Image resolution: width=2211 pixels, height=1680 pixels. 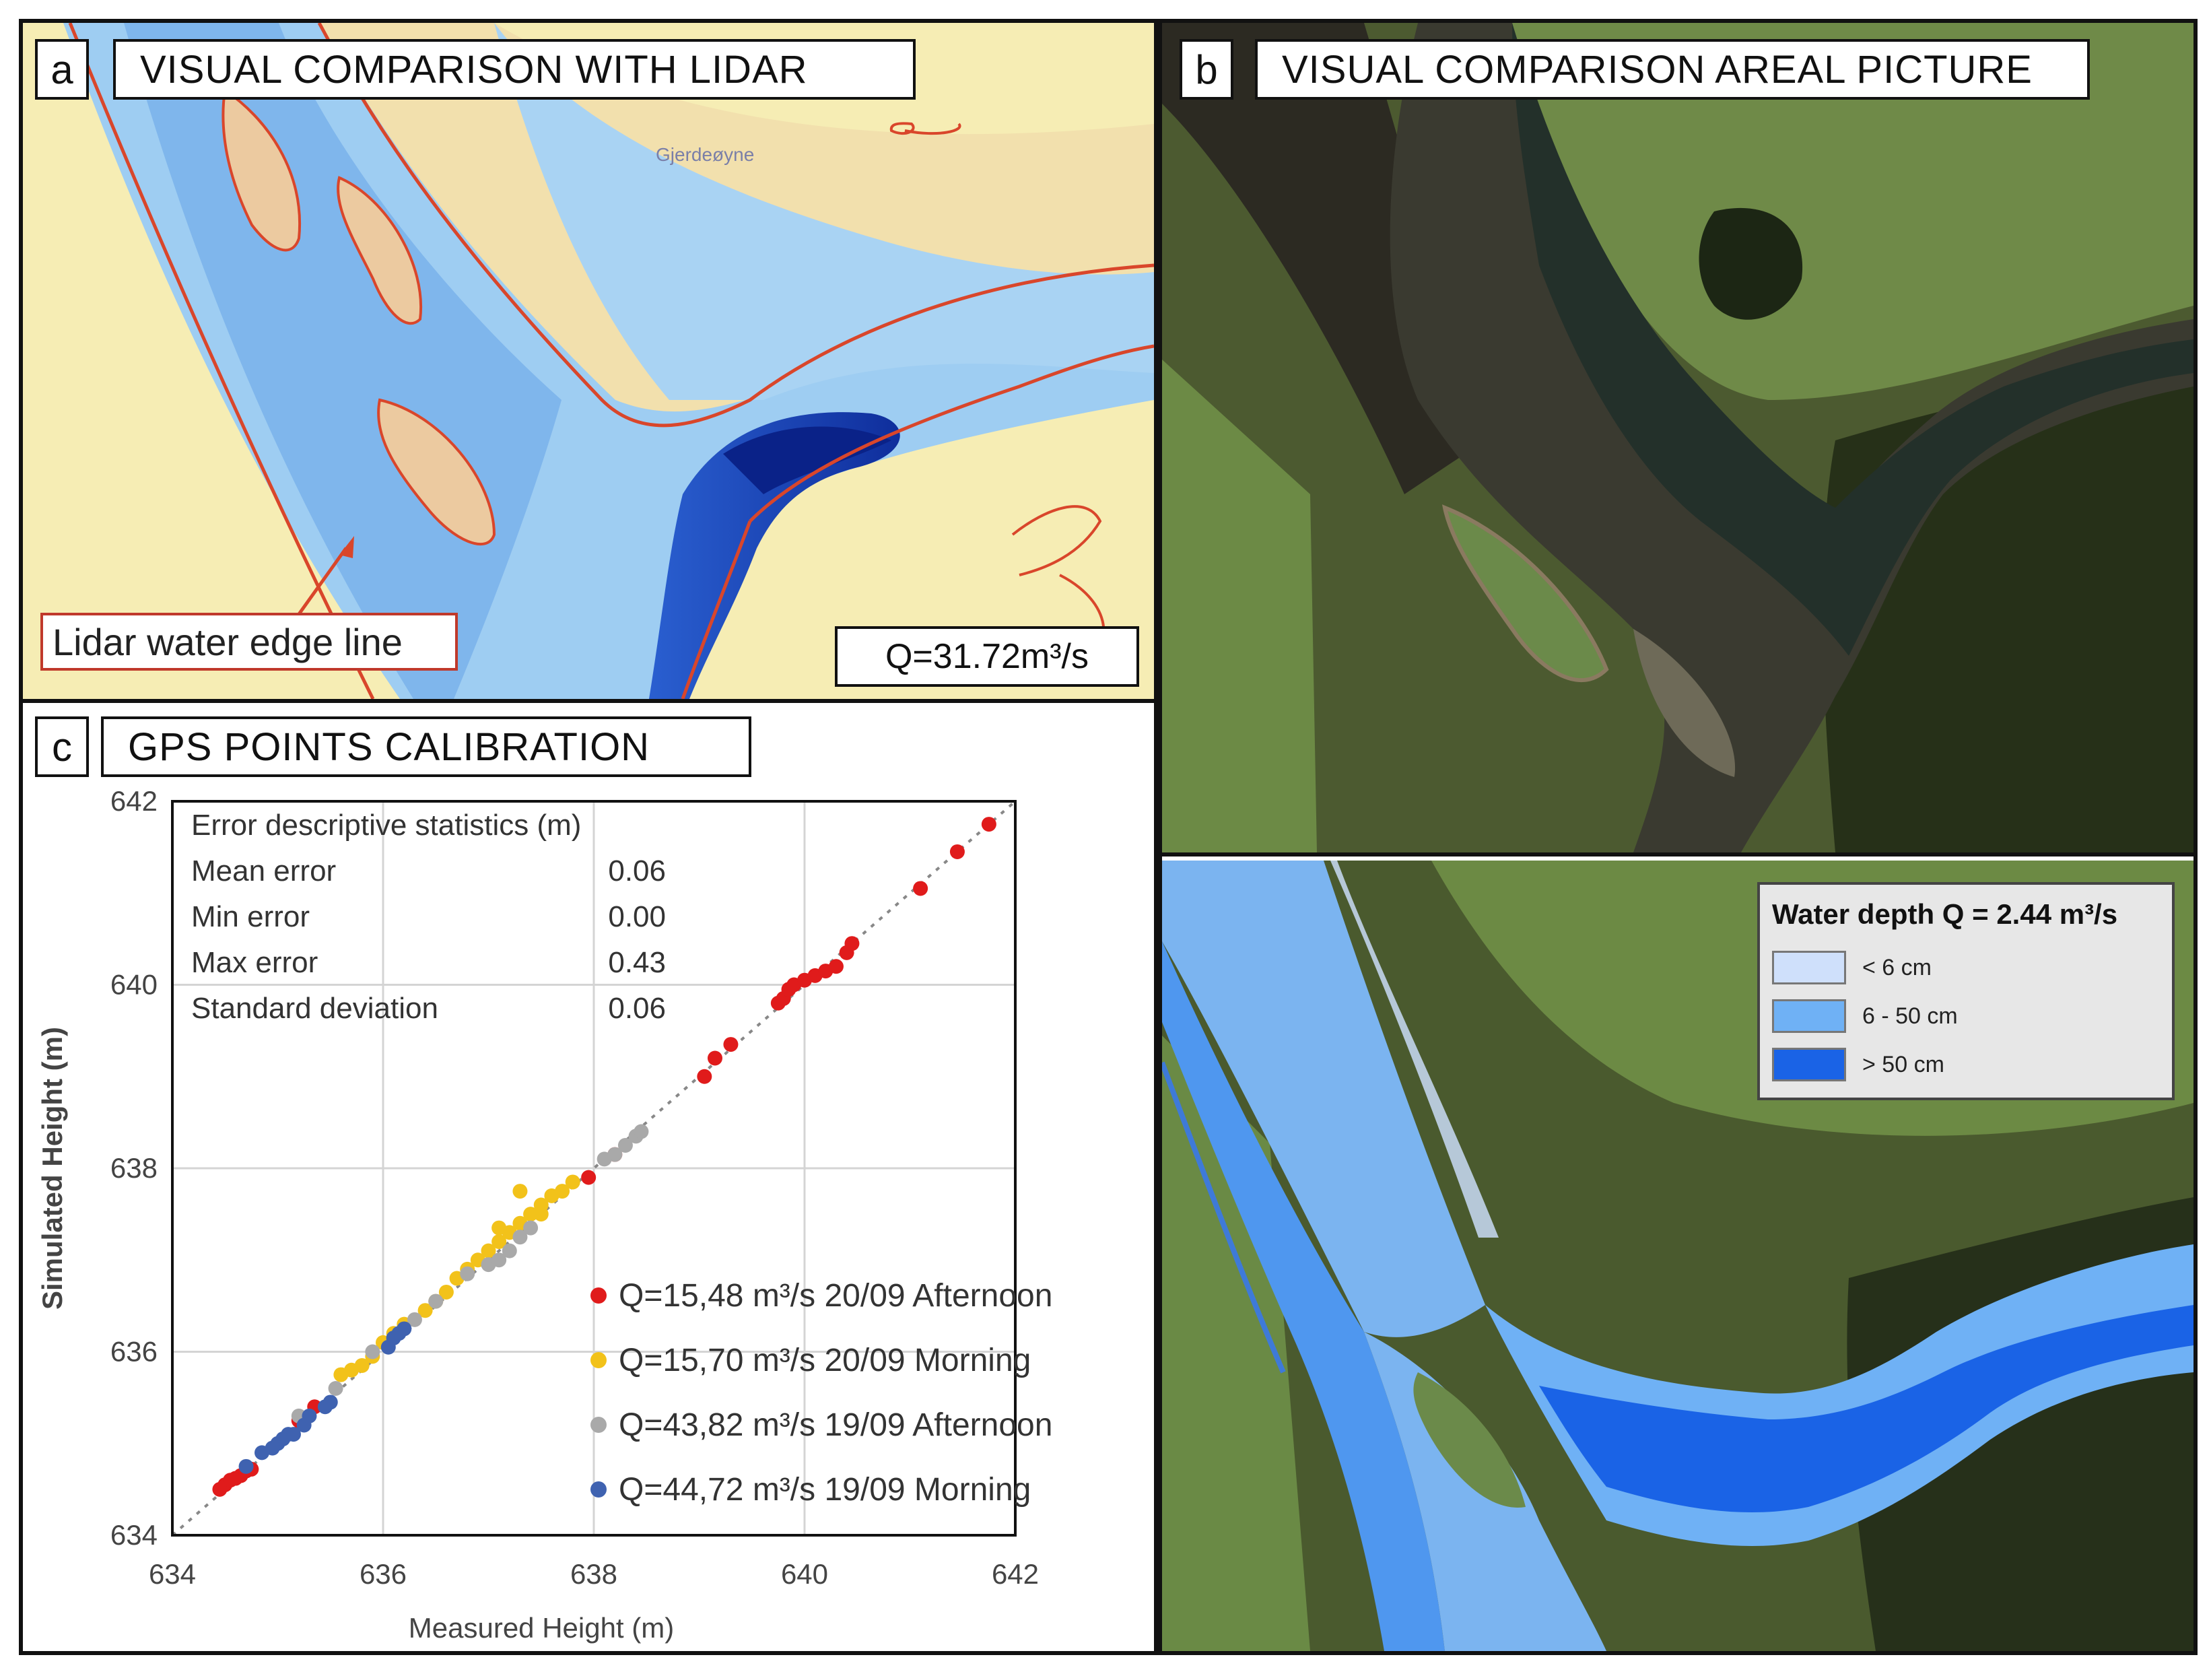 I want to click on x-tick-label: 634, so click(x=172, y=1574).